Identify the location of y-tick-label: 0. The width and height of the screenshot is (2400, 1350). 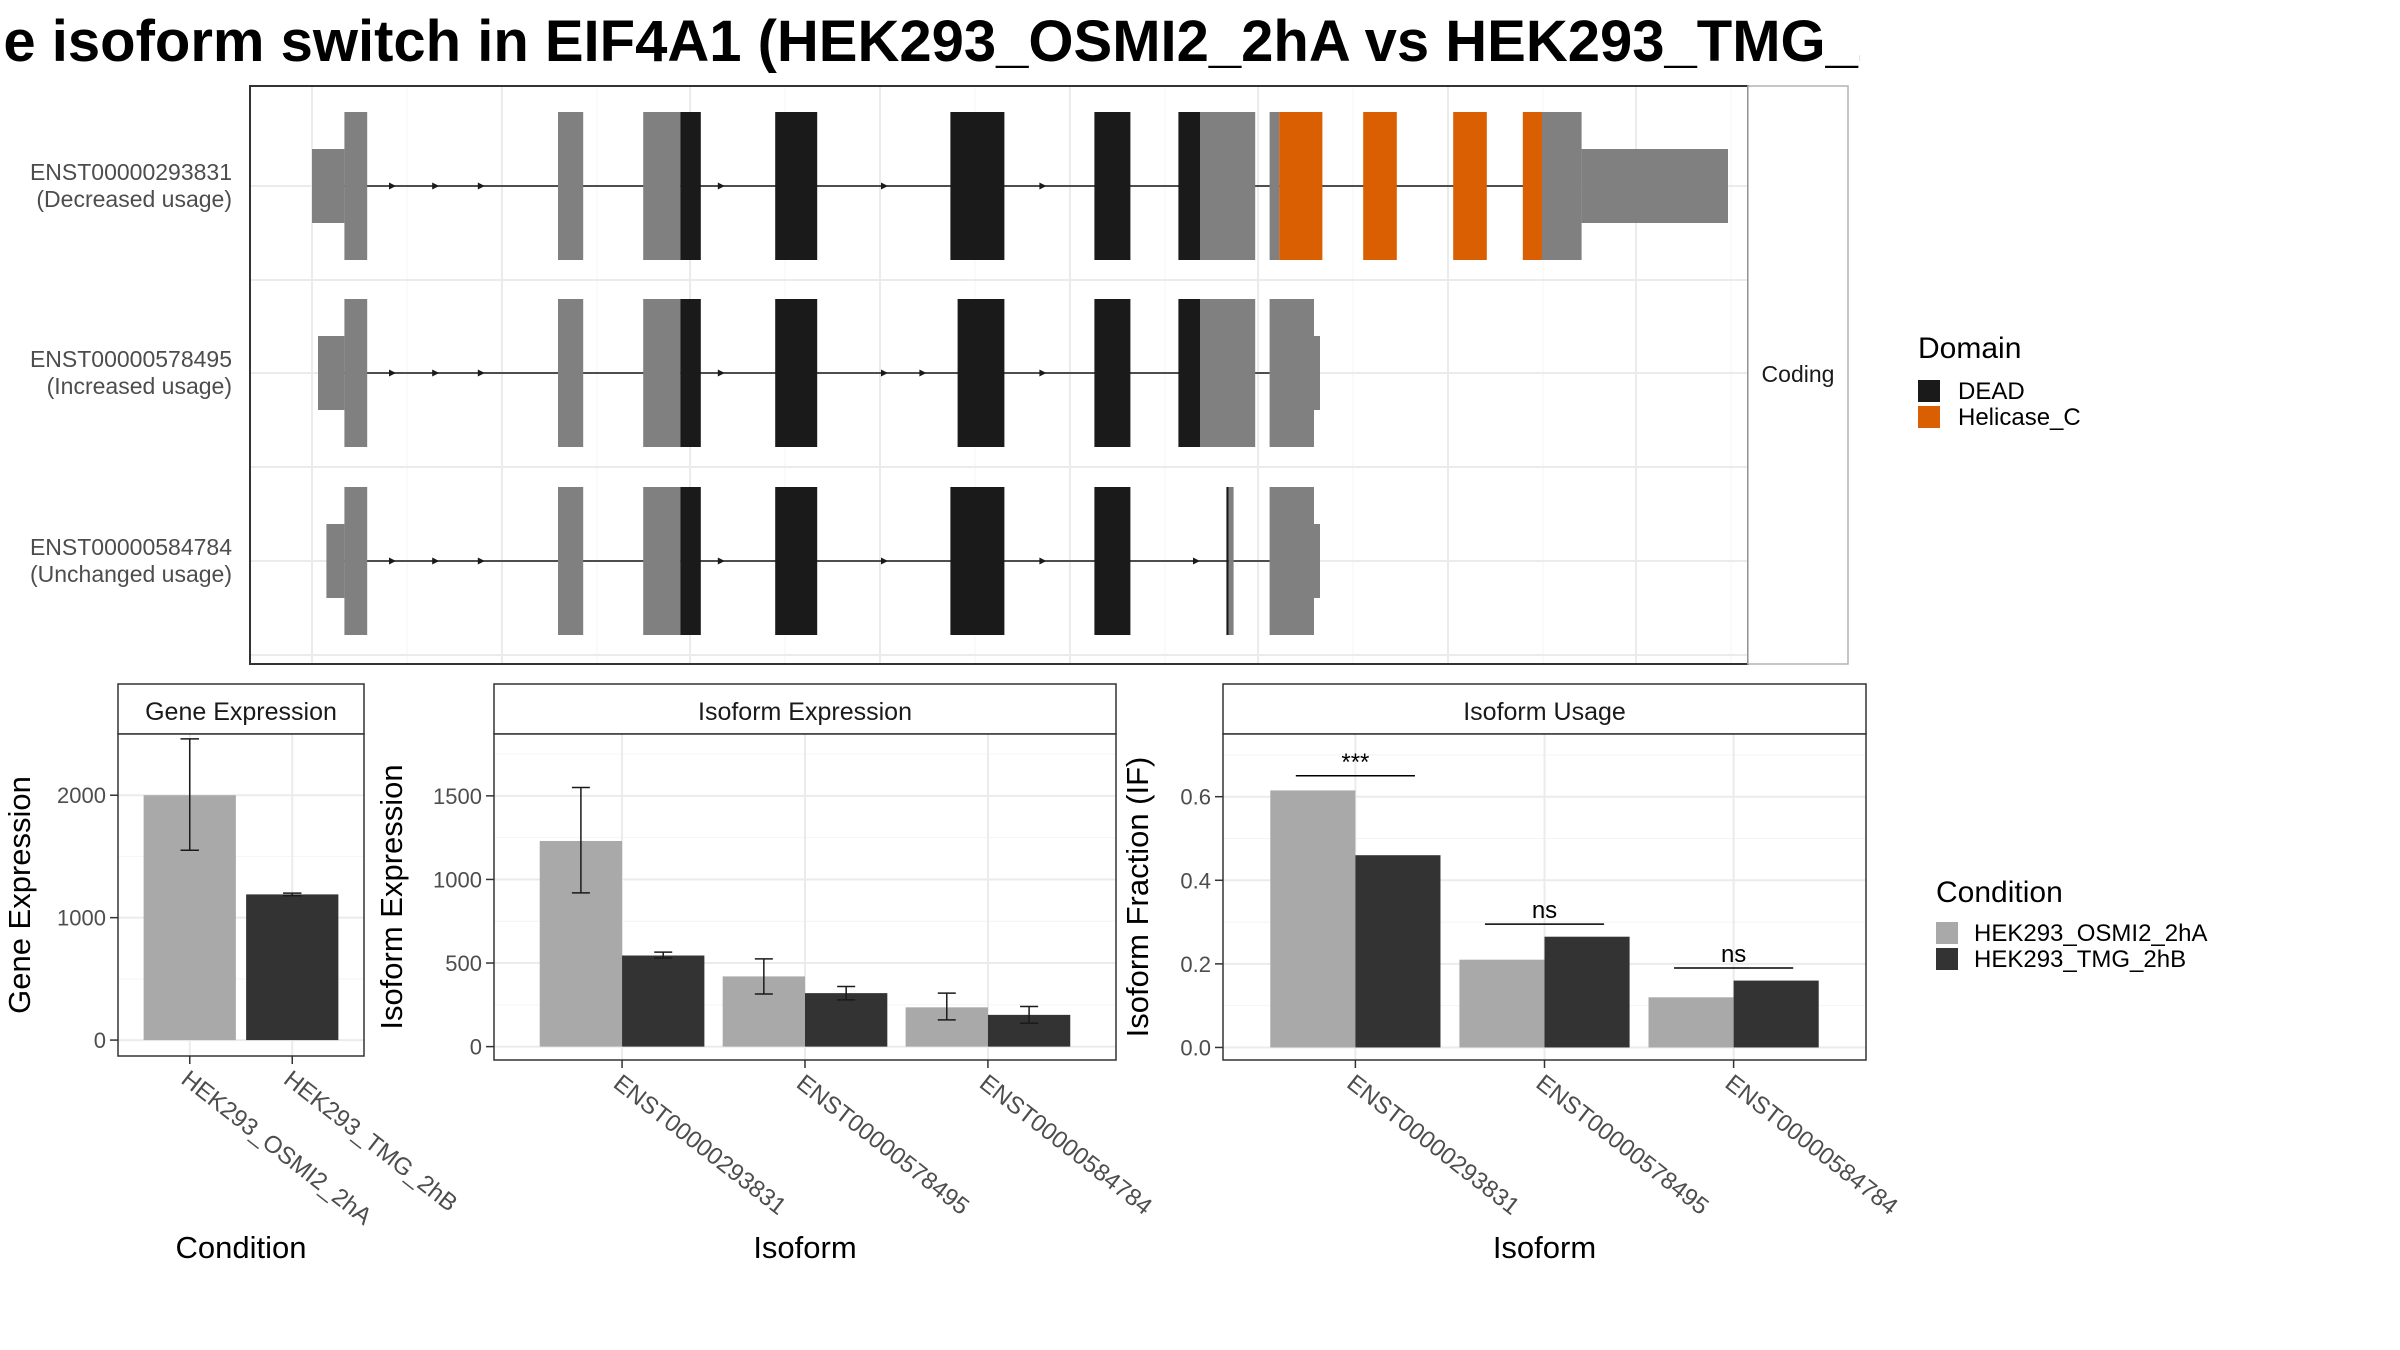
(100, 1040).